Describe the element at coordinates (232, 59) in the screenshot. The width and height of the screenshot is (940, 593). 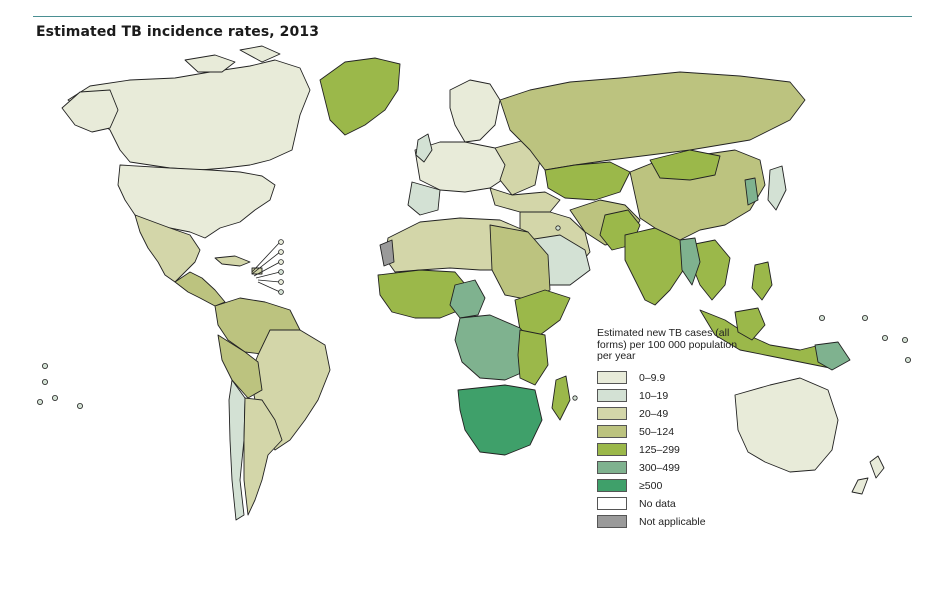
I see `region-arctic-islands` at that location.